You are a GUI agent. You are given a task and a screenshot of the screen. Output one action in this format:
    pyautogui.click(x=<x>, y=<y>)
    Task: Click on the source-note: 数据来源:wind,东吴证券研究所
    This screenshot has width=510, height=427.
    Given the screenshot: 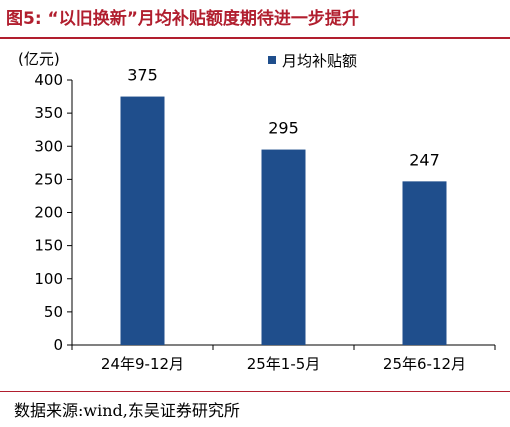 What is the action you would take?
    pyautogui.click(x=127, y=410)
    